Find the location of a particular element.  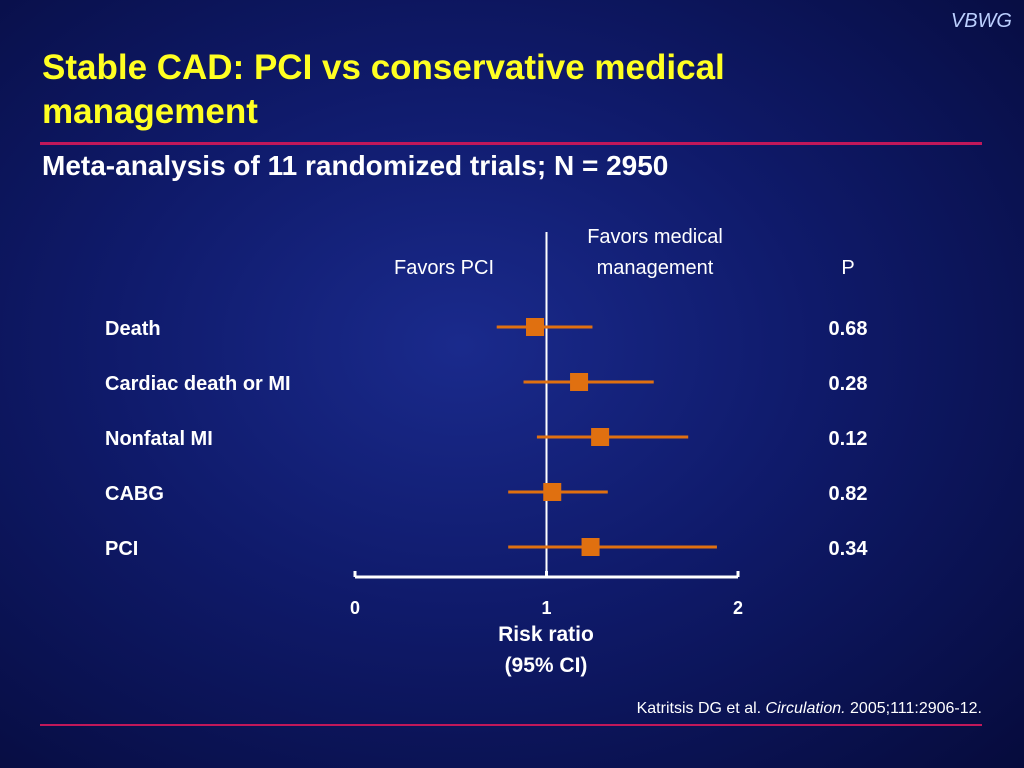

title-divider is located at coordinates (511, 143).